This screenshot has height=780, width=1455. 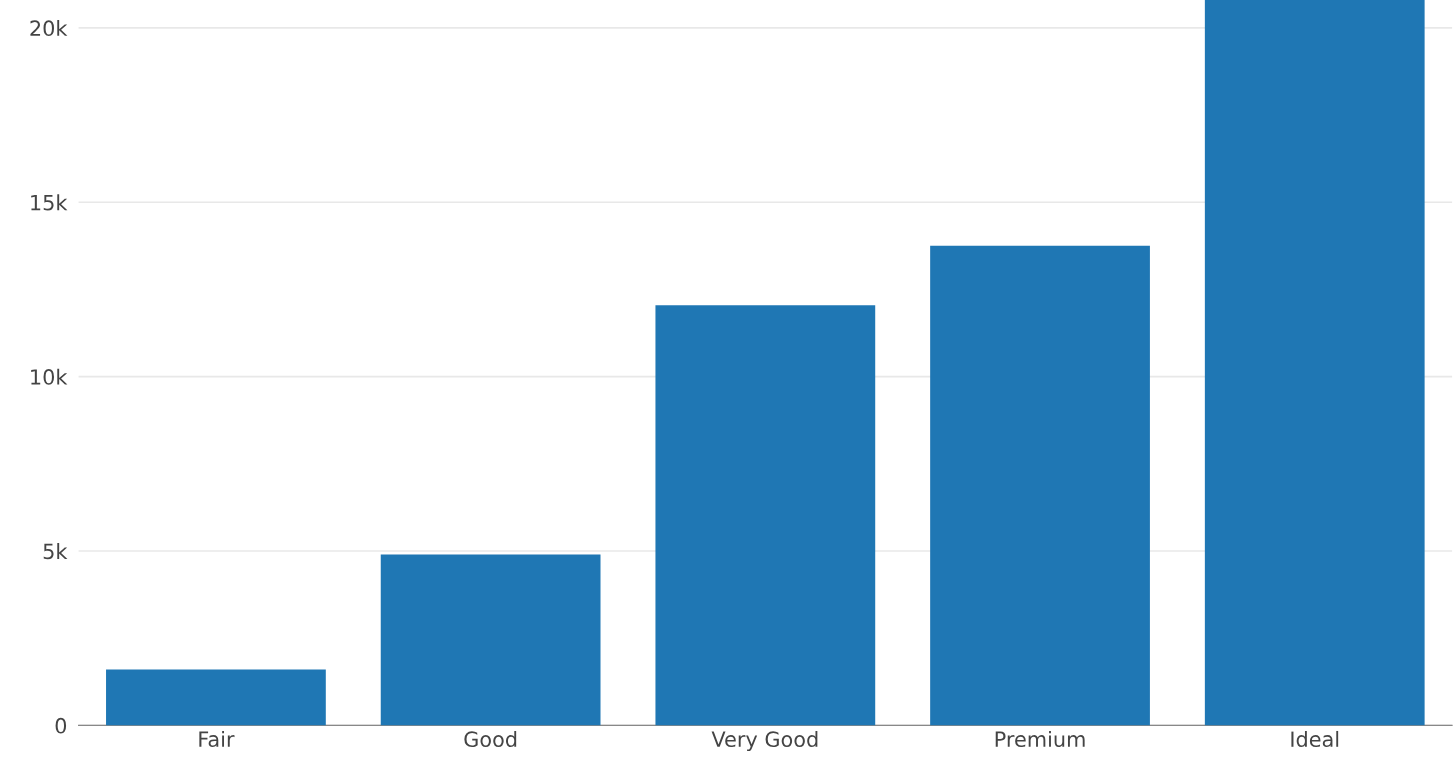 I want to click on x-tick-label: Ideal, so click(x=1315, y=739).